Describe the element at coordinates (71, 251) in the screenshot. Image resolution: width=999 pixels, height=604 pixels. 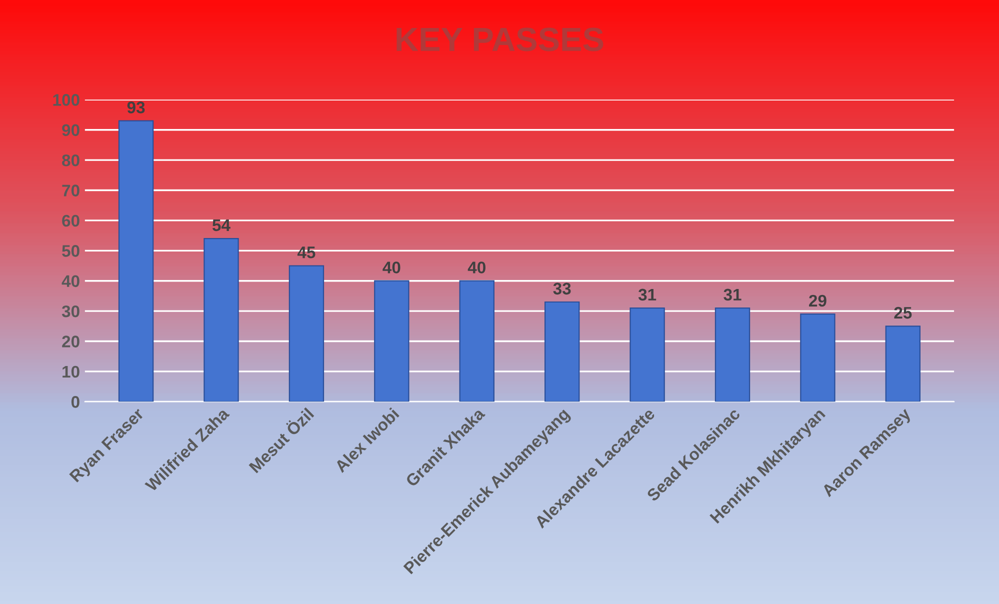
I see `y-tick-label: 50` at that location.